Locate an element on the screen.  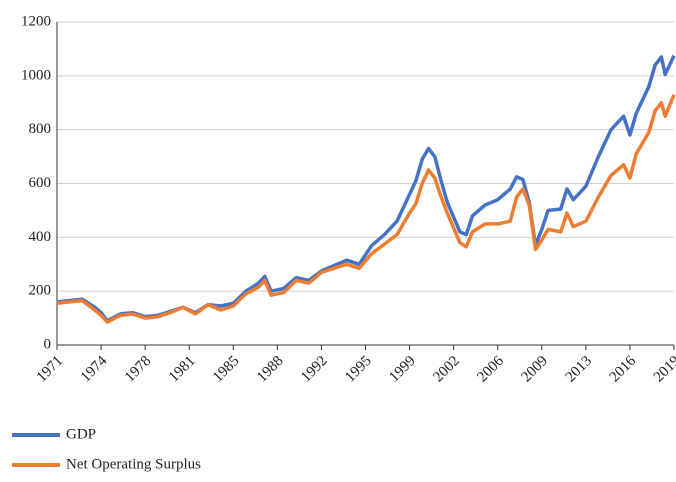
x-tick-label: 1988 is located at coordinates (270, 369).